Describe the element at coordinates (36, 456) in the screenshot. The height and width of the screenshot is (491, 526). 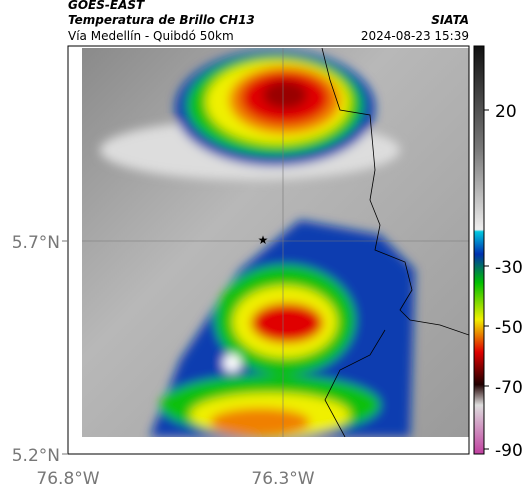
I see `lat-label: 5.2°N` at that location.